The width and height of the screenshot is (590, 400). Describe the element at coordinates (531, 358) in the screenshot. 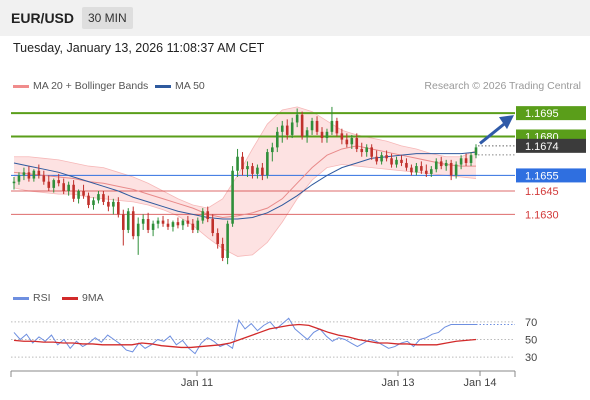

I see `rsi-tick-label: 30` at that location.